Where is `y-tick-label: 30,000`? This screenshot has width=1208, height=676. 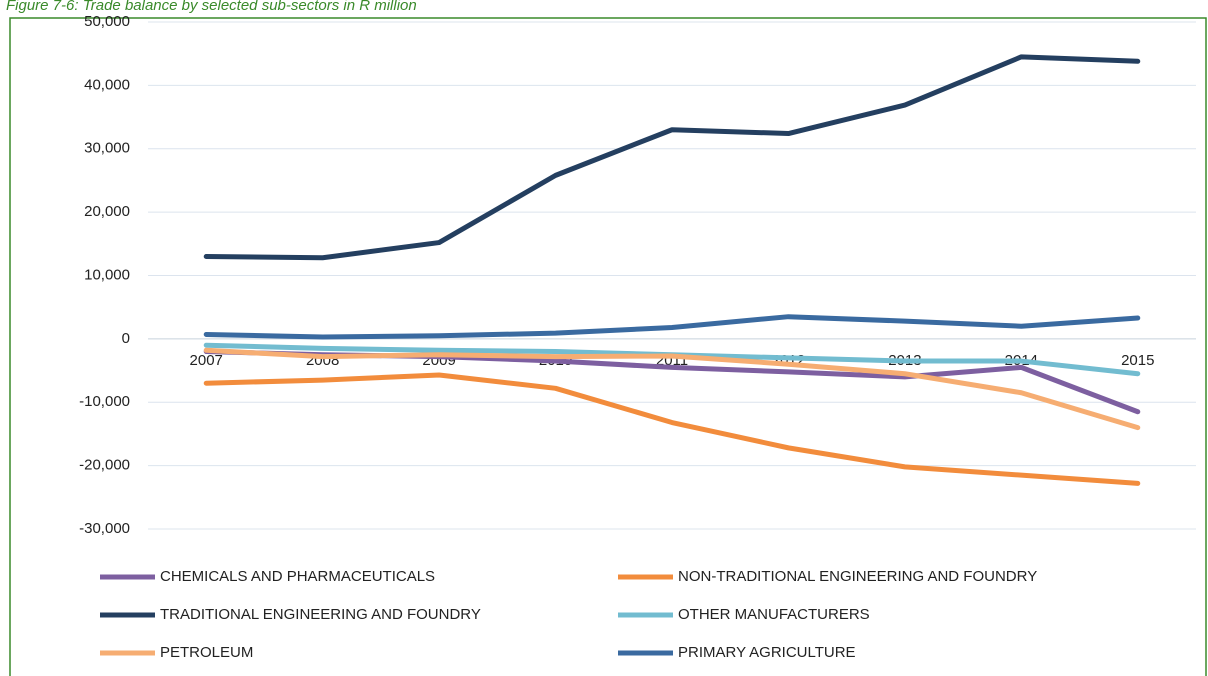 y-tick-label: 30,000 is located at coordinates (107, 148).